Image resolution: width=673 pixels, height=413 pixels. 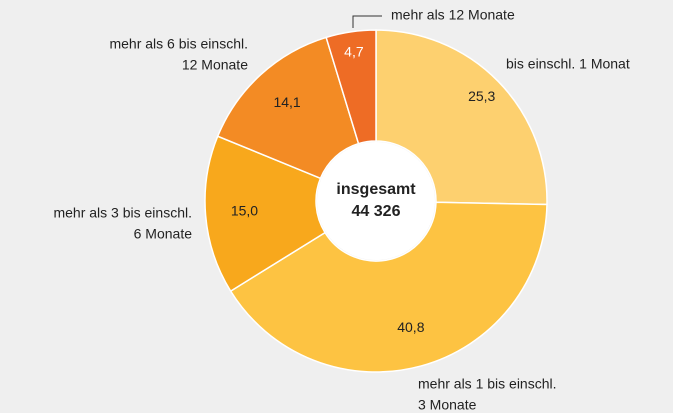 What do you see at coordinates (367, 21) in the screenshot?
I see `leader-line` at bounding box center [367, 21].